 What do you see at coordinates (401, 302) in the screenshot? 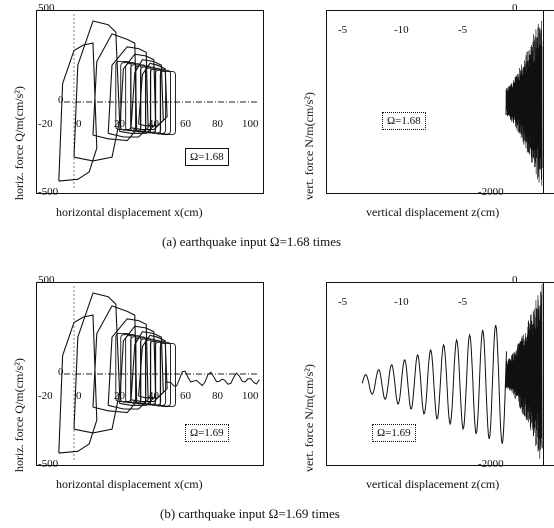
I see `x-tick: -10` at bounding box center [401, 302].